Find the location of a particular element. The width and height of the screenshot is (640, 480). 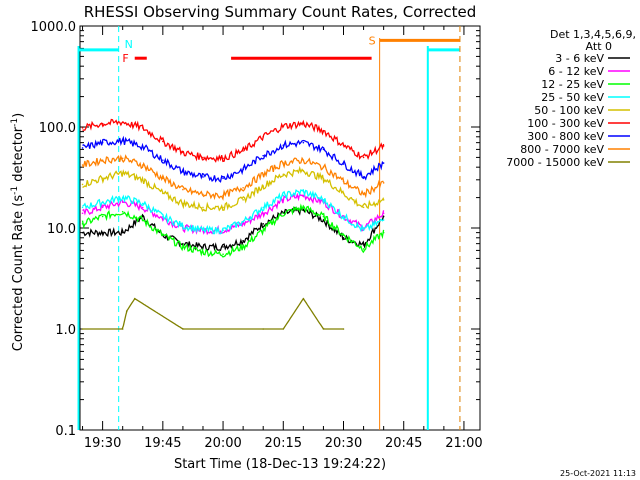

night-label: N is located at coordinates (129, 44).